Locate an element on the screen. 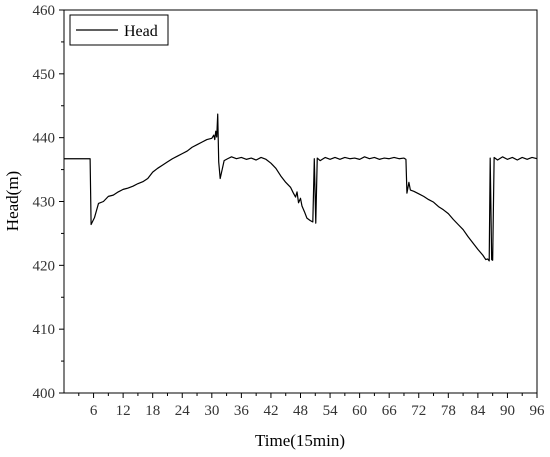 The height and width of the screenshot is (457, 550). y-tick-label: 420 is located at coordinates (44, 266).